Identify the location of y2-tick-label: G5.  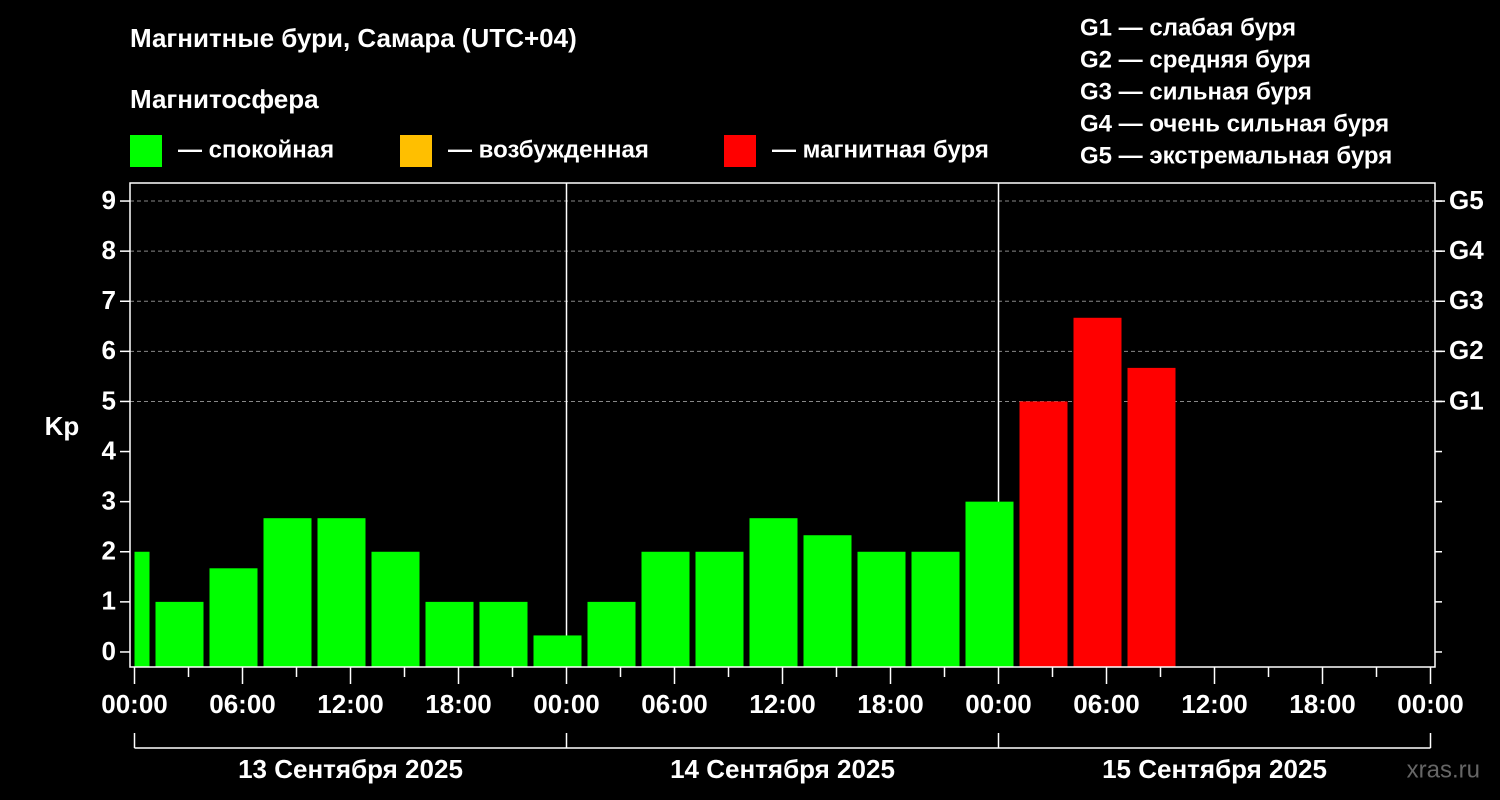
(1466, 200).